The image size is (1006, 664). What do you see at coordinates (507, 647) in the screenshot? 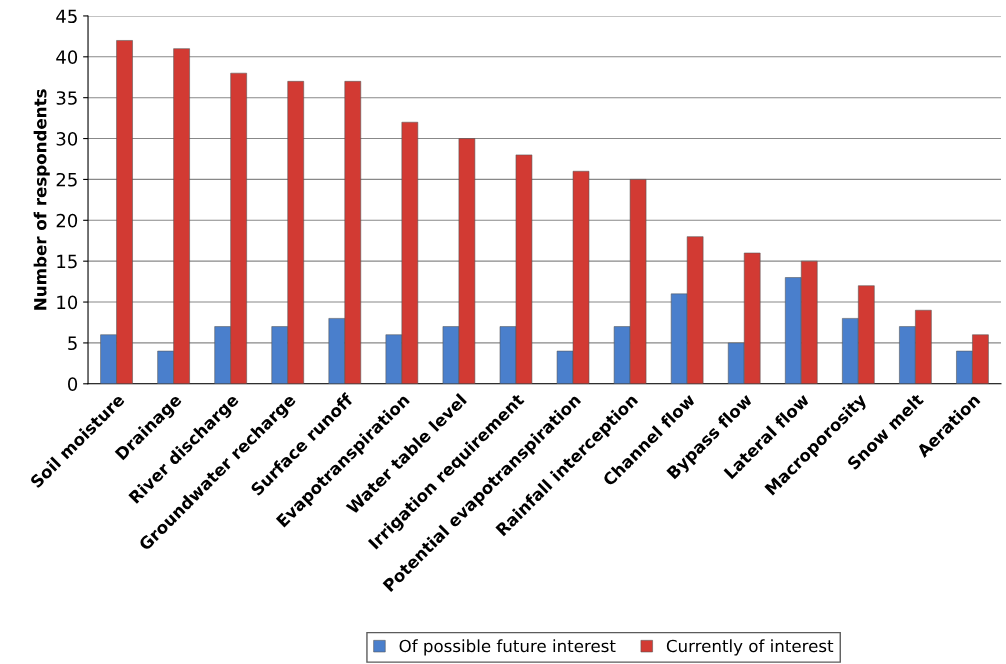
I see `legend-label: Of possible future interest` at bounding box center [507, 647].